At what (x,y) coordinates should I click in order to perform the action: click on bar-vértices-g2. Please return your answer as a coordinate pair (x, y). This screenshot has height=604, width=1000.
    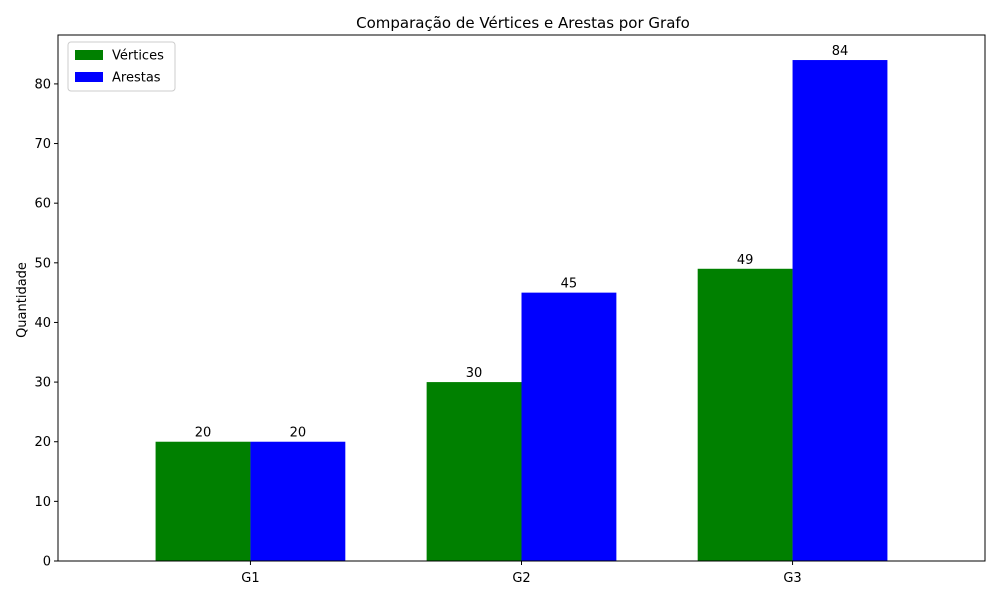
    Looking at the image, I should click on (474, 471).